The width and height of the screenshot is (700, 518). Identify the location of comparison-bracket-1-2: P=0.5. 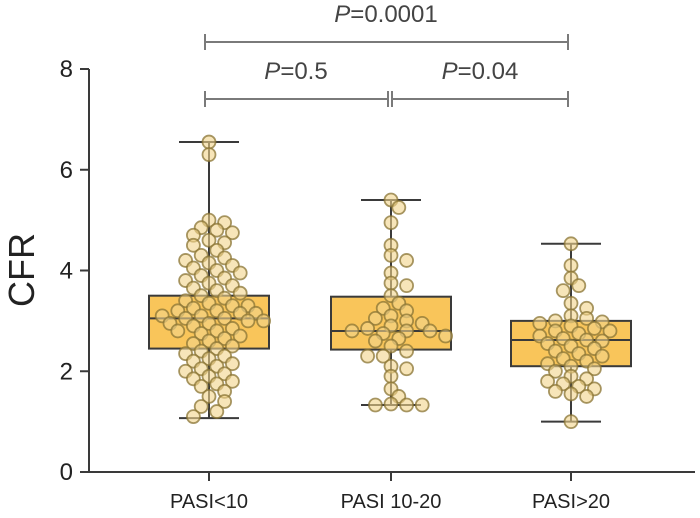
(296, 82).